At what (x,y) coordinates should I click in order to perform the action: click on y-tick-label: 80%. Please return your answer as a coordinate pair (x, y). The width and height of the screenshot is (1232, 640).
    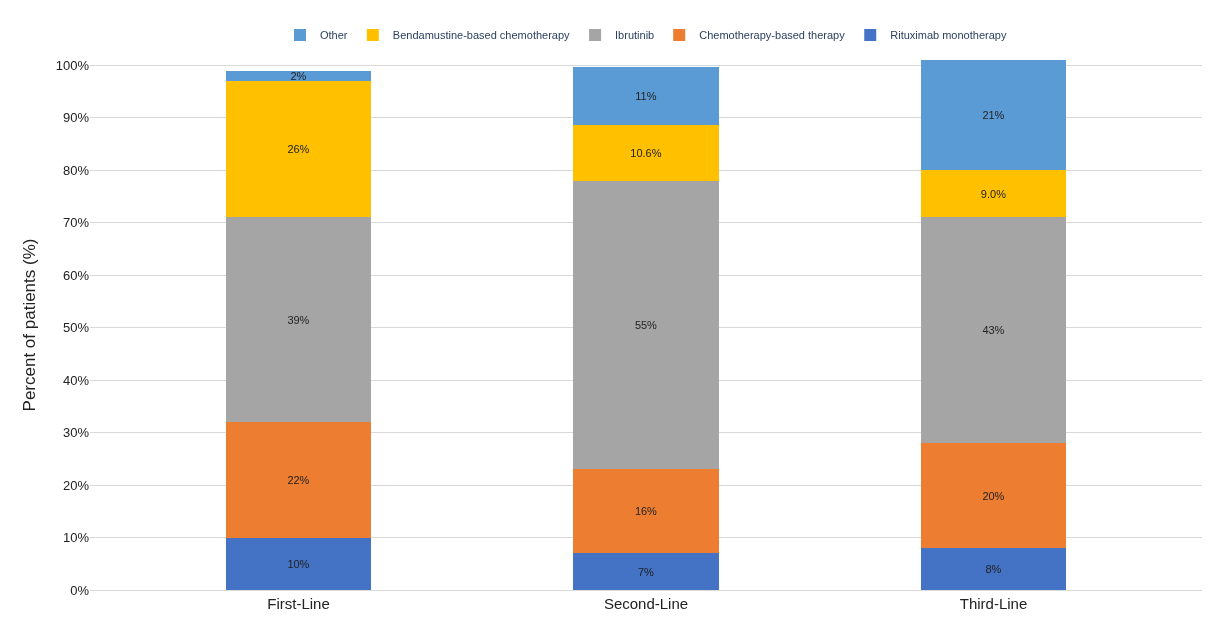
    Looking at the image, I should click on (76, 170).